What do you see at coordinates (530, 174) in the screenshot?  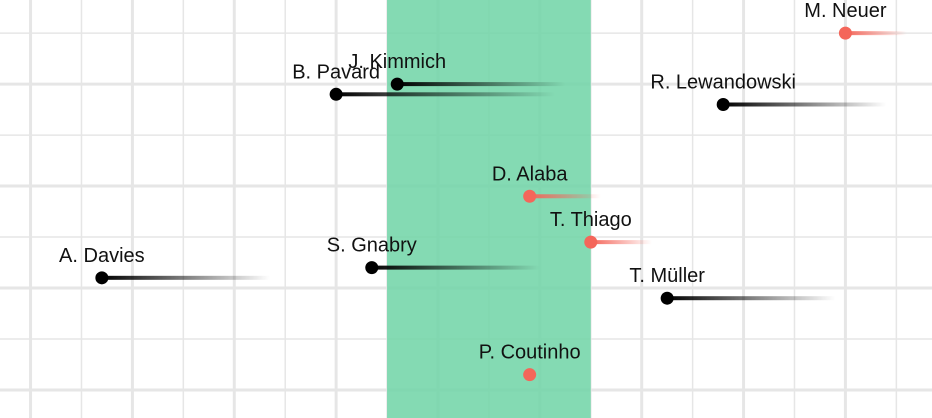 I see `point-label: D. Alaba` at bounding box center [530, 174].